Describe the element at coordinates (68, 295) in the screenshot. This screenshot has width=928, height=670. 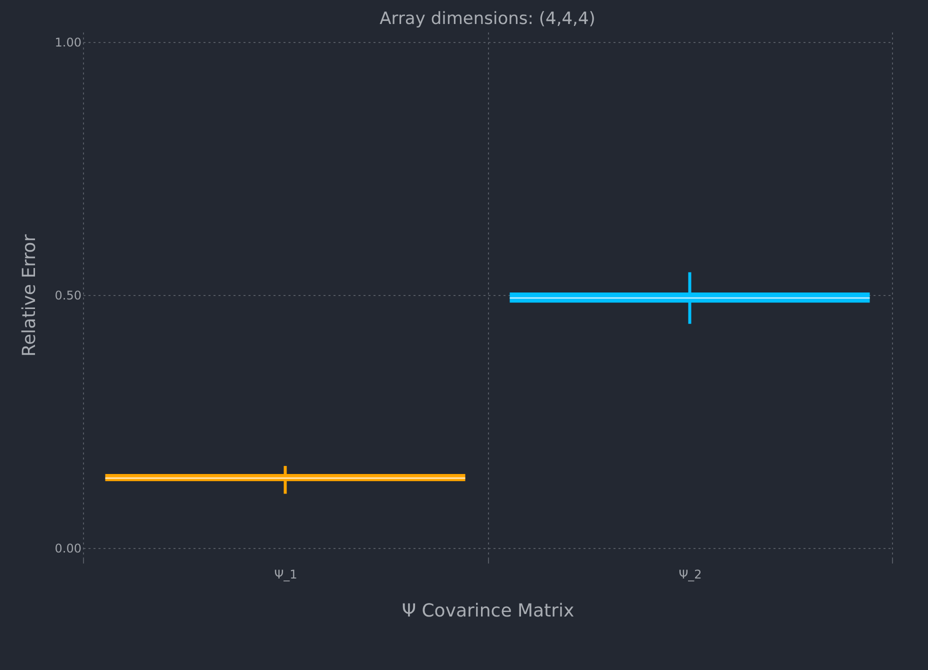
I see `y-tick-label: 0.50` at that location.